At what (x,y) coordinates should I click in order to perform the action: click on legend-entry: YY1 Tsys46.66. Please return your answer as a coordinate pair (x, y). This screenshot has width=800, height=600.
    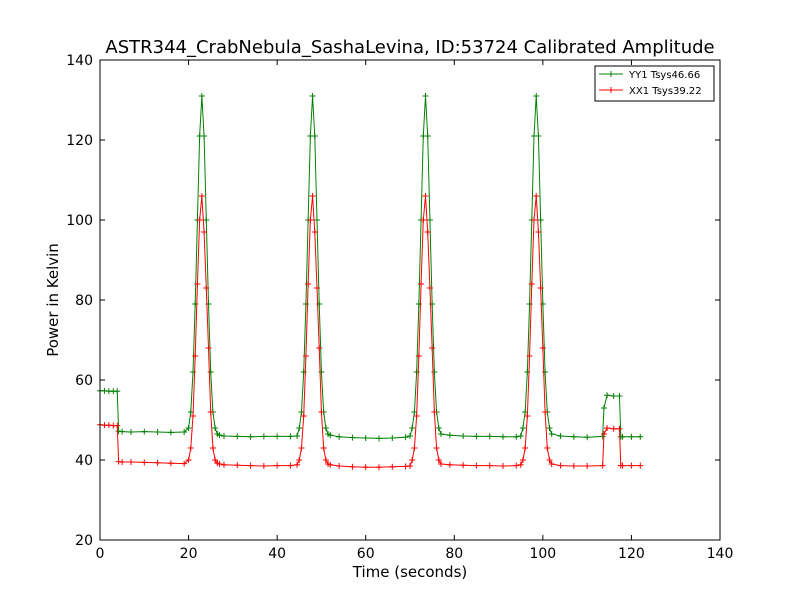
    Looking at the image, I should click on (649, 75).